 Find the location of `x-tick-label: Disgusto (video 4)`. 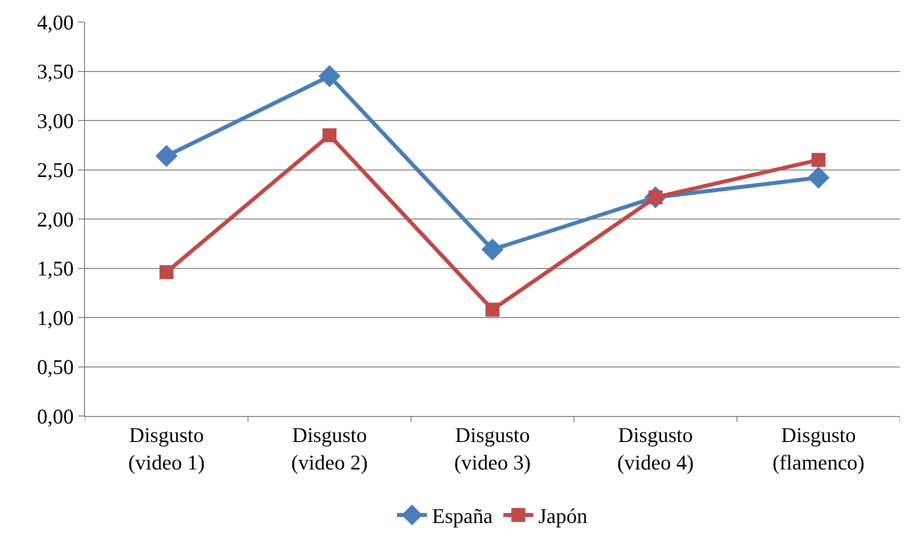

x-tick-label: Disgusto (video 4) is located at coordinates (655, 448).